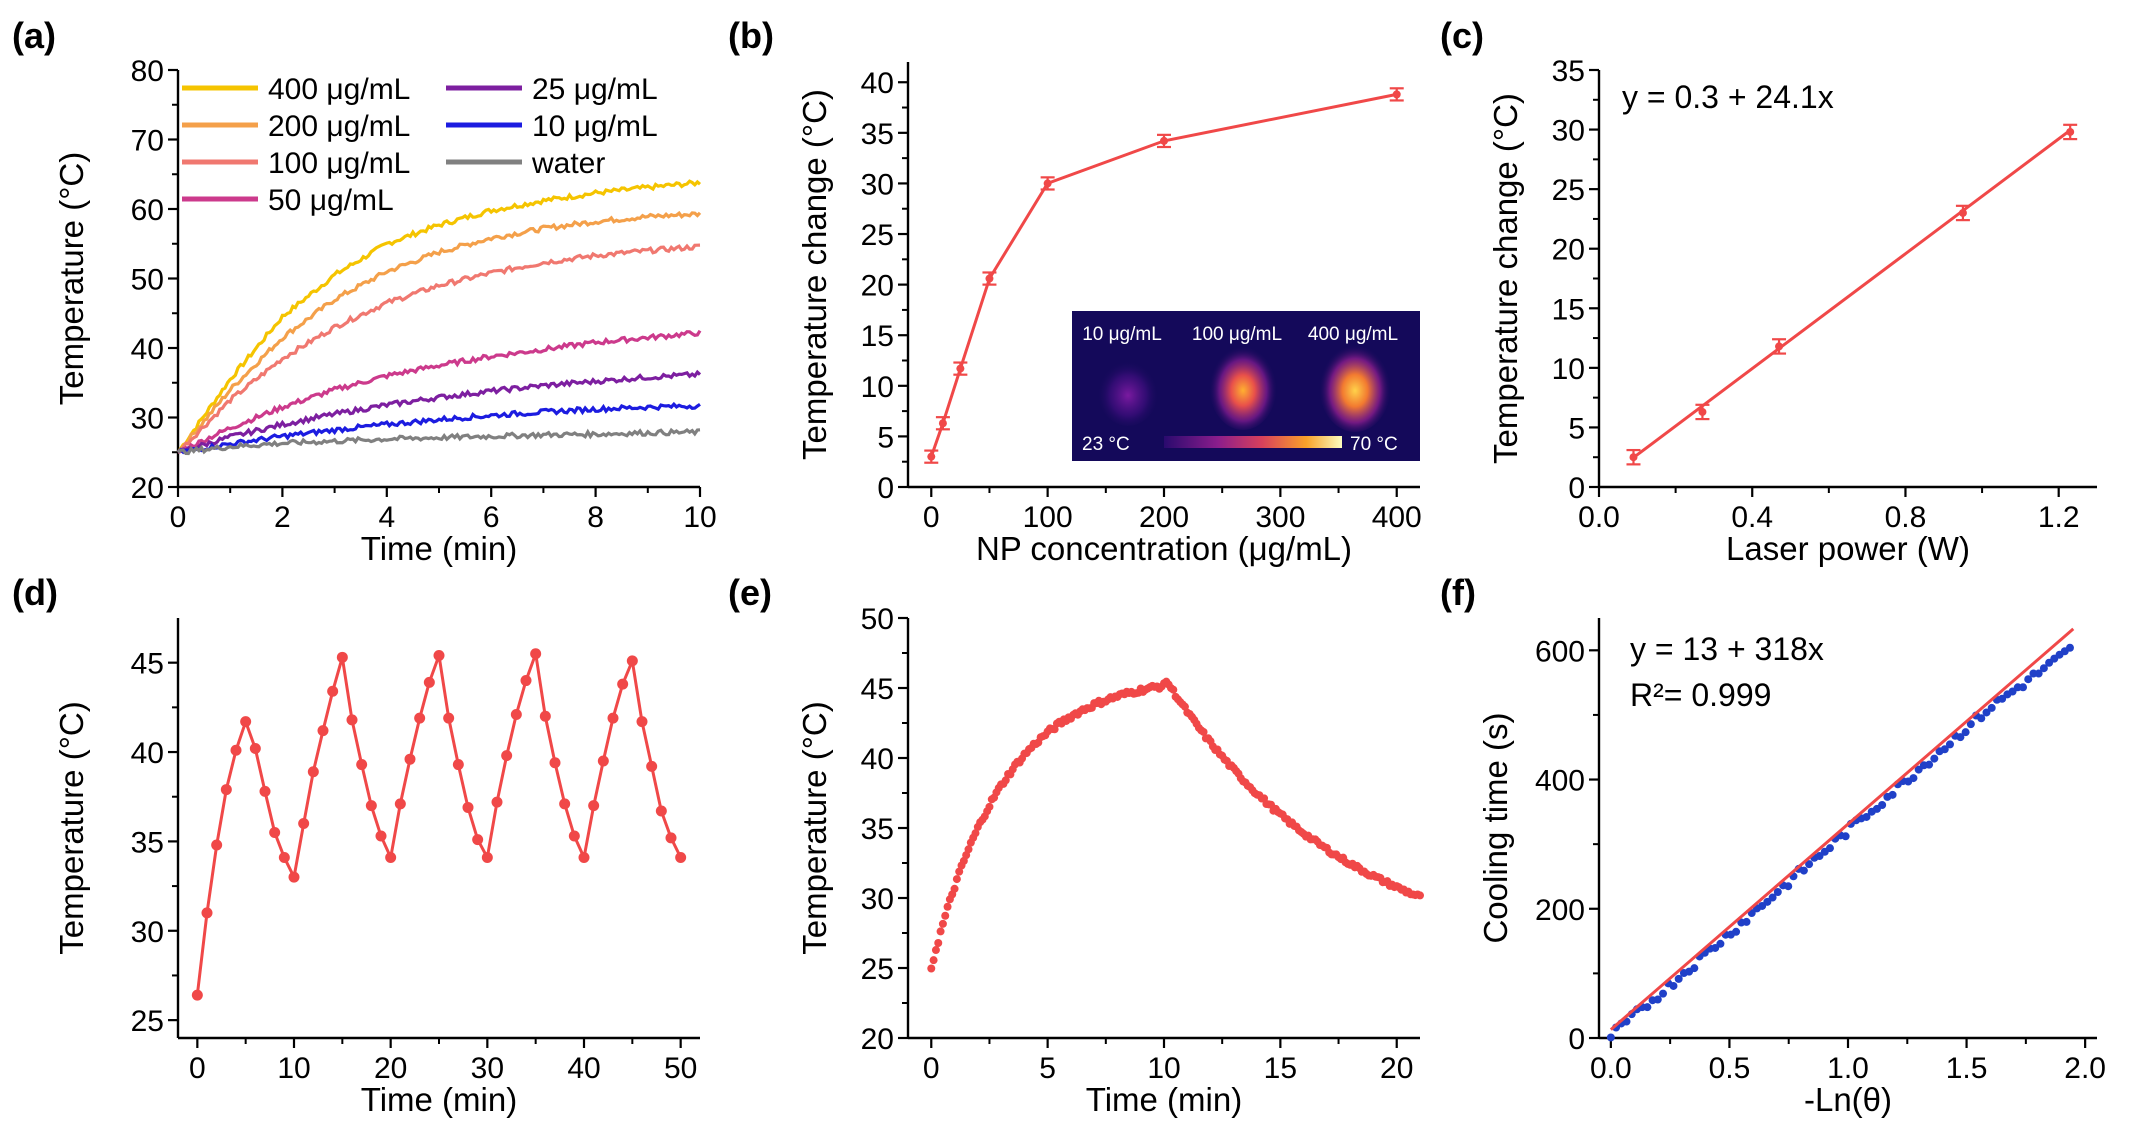  Describe the element at coordinates (1848, 1068) in the screenshot. I see `x-tick-label: 1.0` at that location.